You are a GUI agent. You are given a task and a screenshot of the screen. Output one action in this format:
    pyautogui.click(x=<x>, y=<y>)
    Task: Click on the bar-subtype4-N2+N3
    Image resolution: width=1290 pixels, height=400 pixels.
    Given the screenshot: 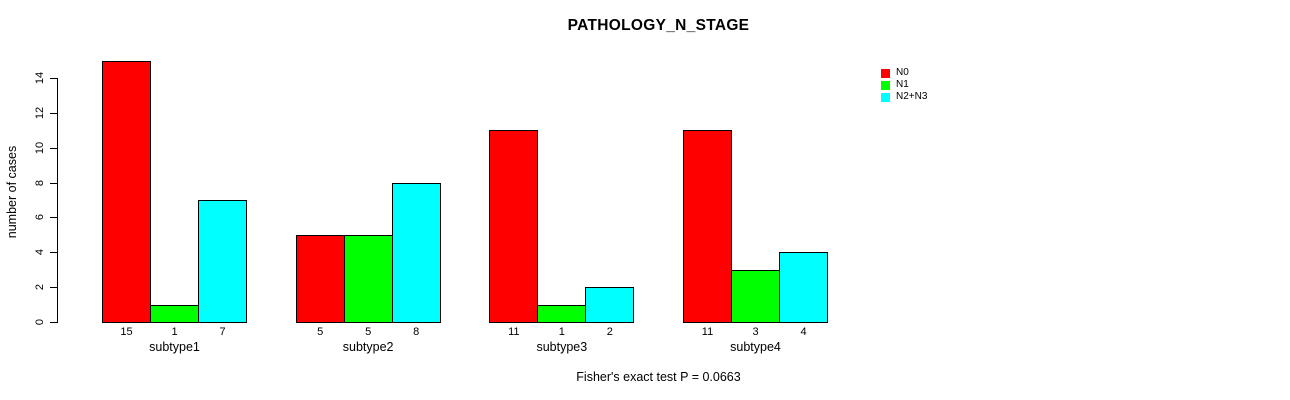 What is the action you would take?
    pyautogui.click(x=803, y=287)
    